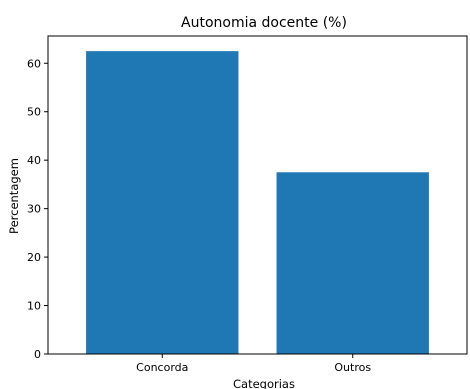  What do you see at coordinates (162, 367) in the screenshot?
I see `x-tick-label-concorda: Concorda` at bounding box center [162, 367].